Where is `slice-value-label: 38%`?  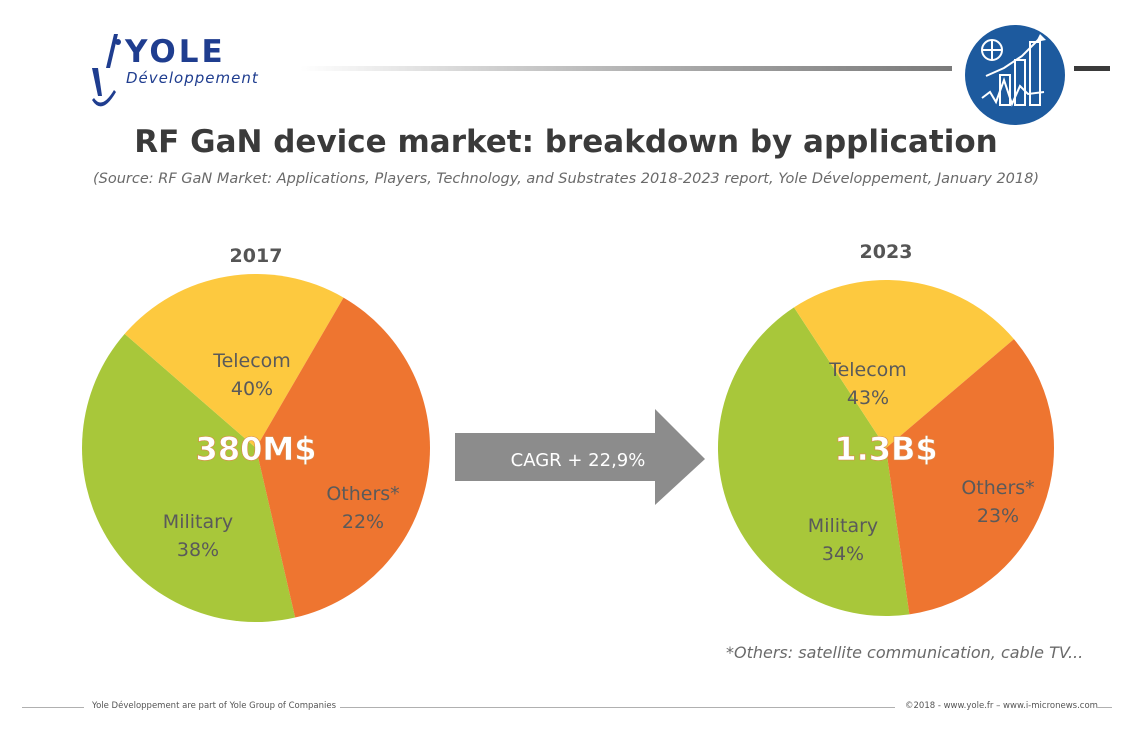 slice-value-label: 38% is located at coordinates (198, 550).